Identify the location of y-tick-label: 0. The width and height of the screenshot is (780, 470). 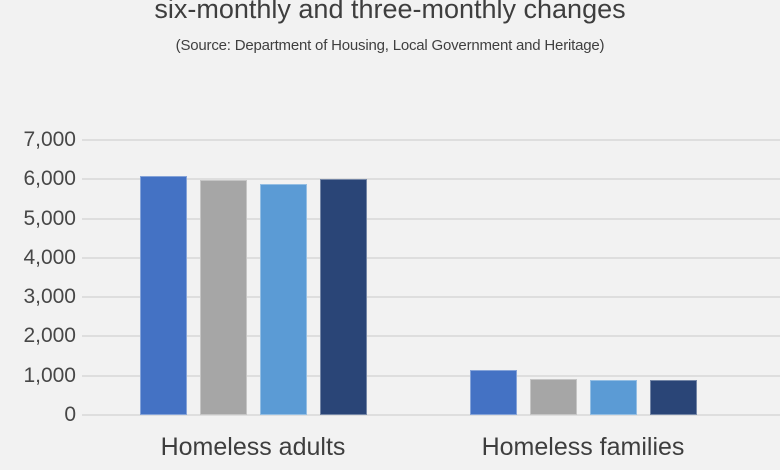
(70, 414).